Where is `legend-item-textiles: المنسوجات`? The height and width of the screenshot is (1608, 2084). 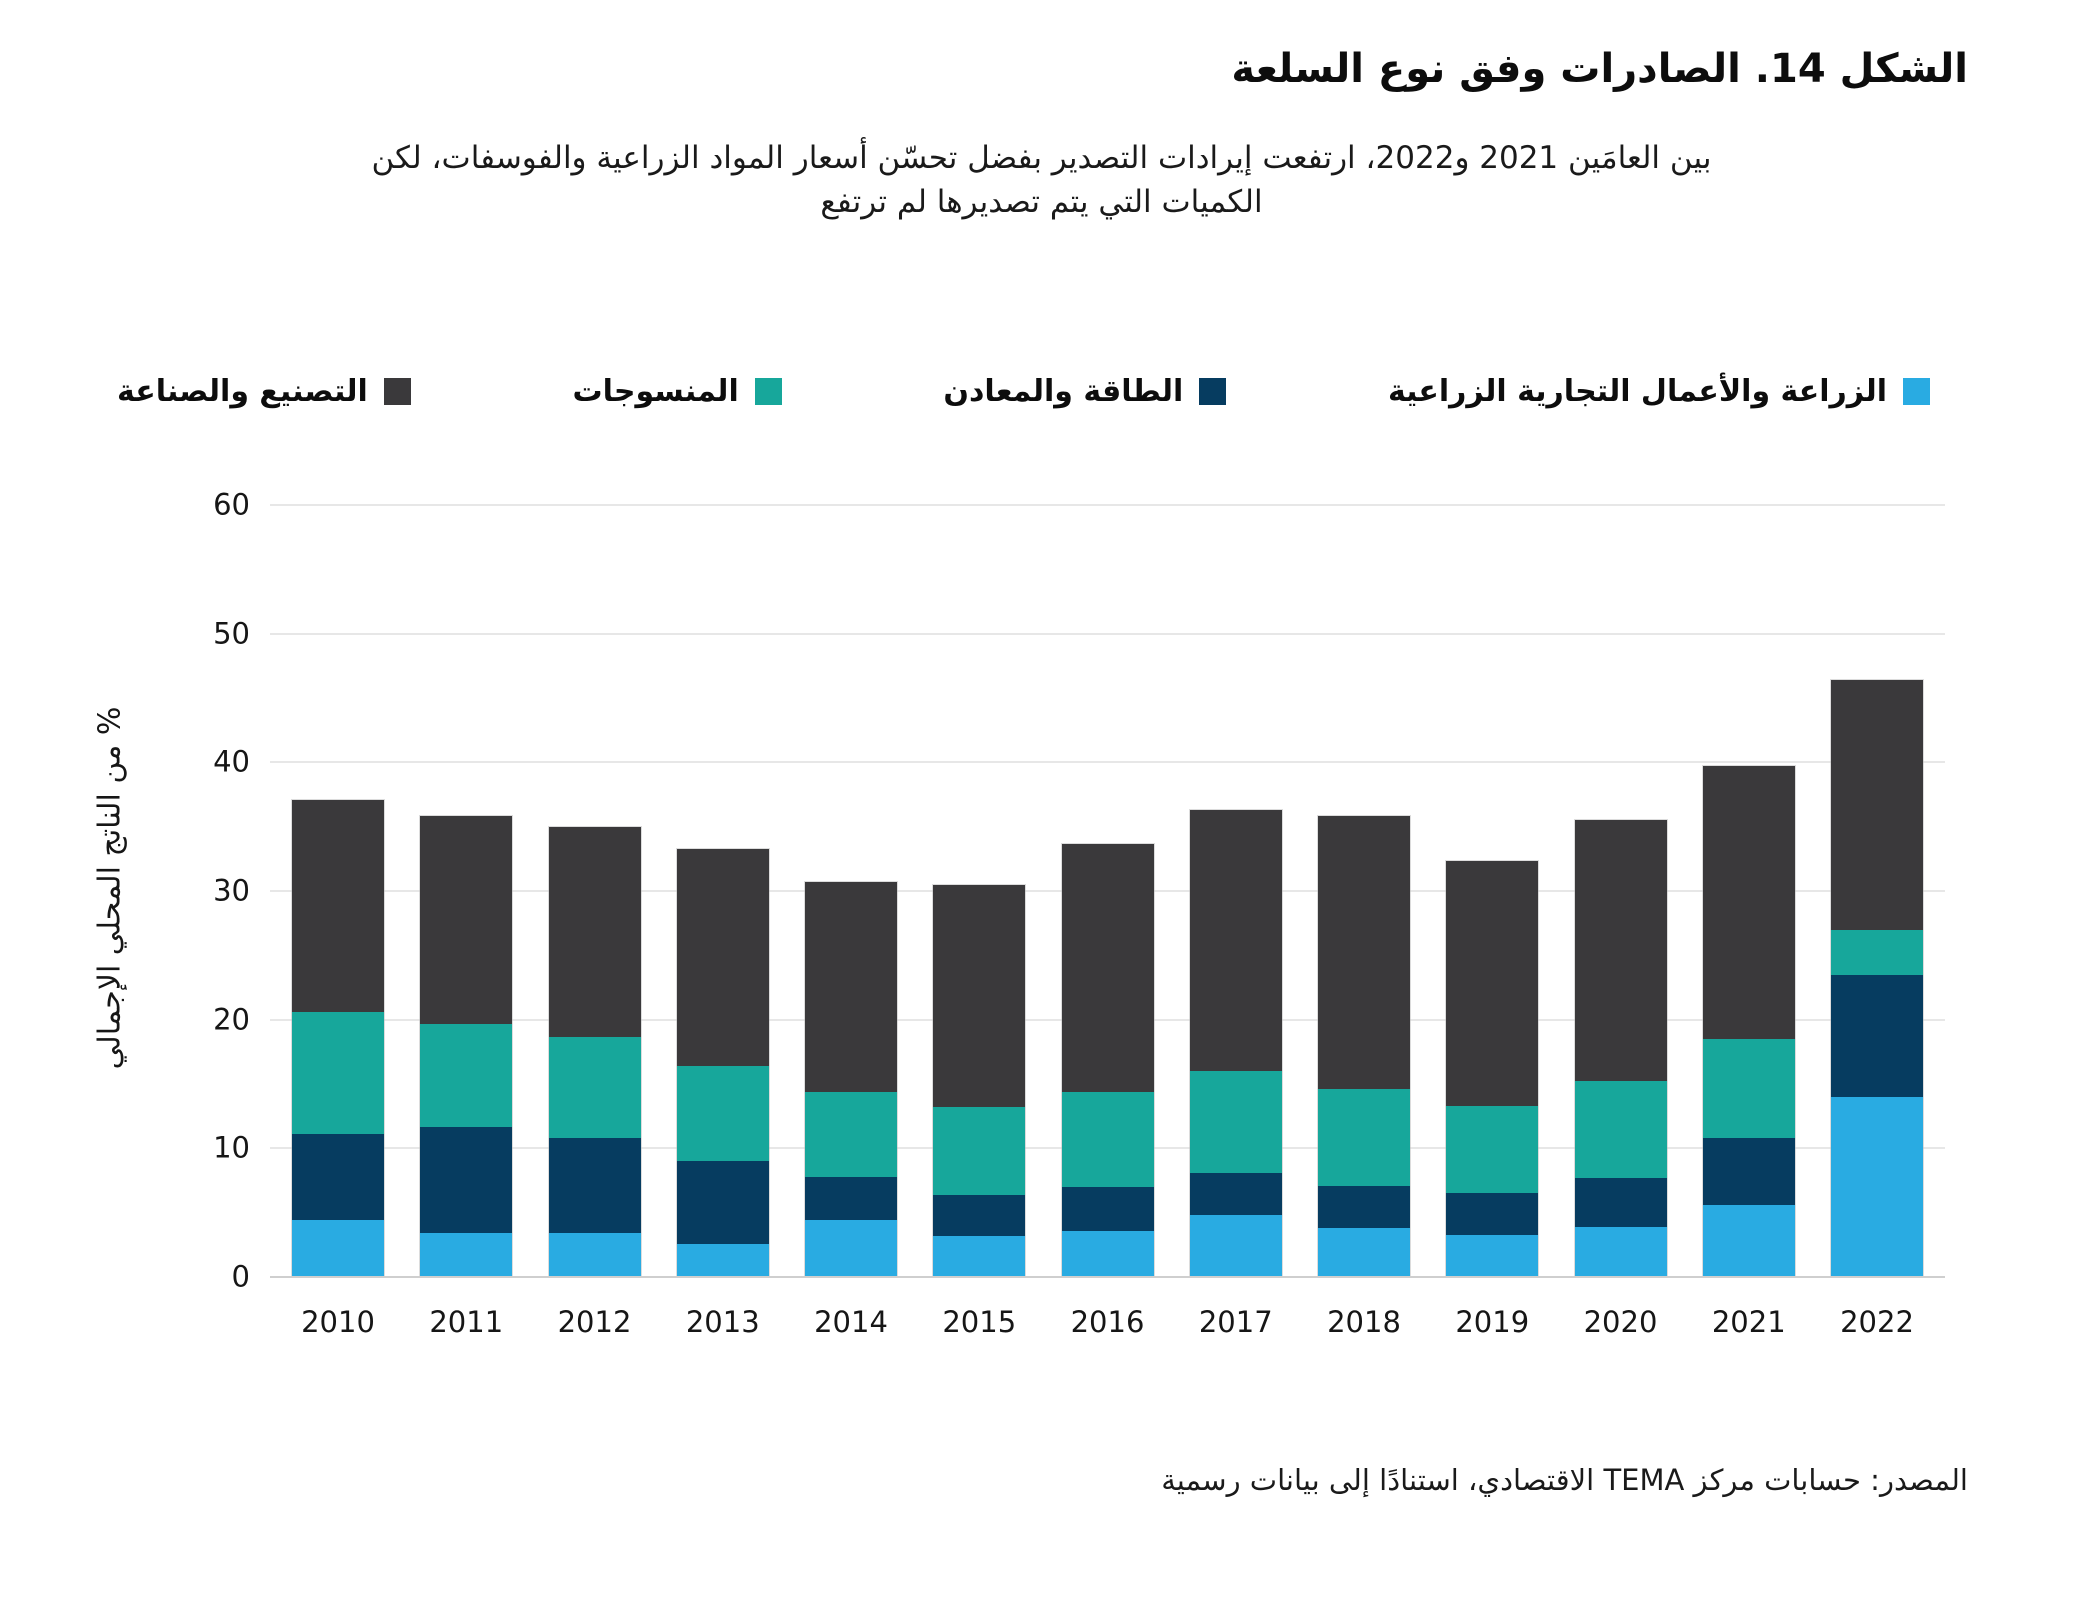
legend-item-textiles: المنسوجات is located at coordinates (677, 392).